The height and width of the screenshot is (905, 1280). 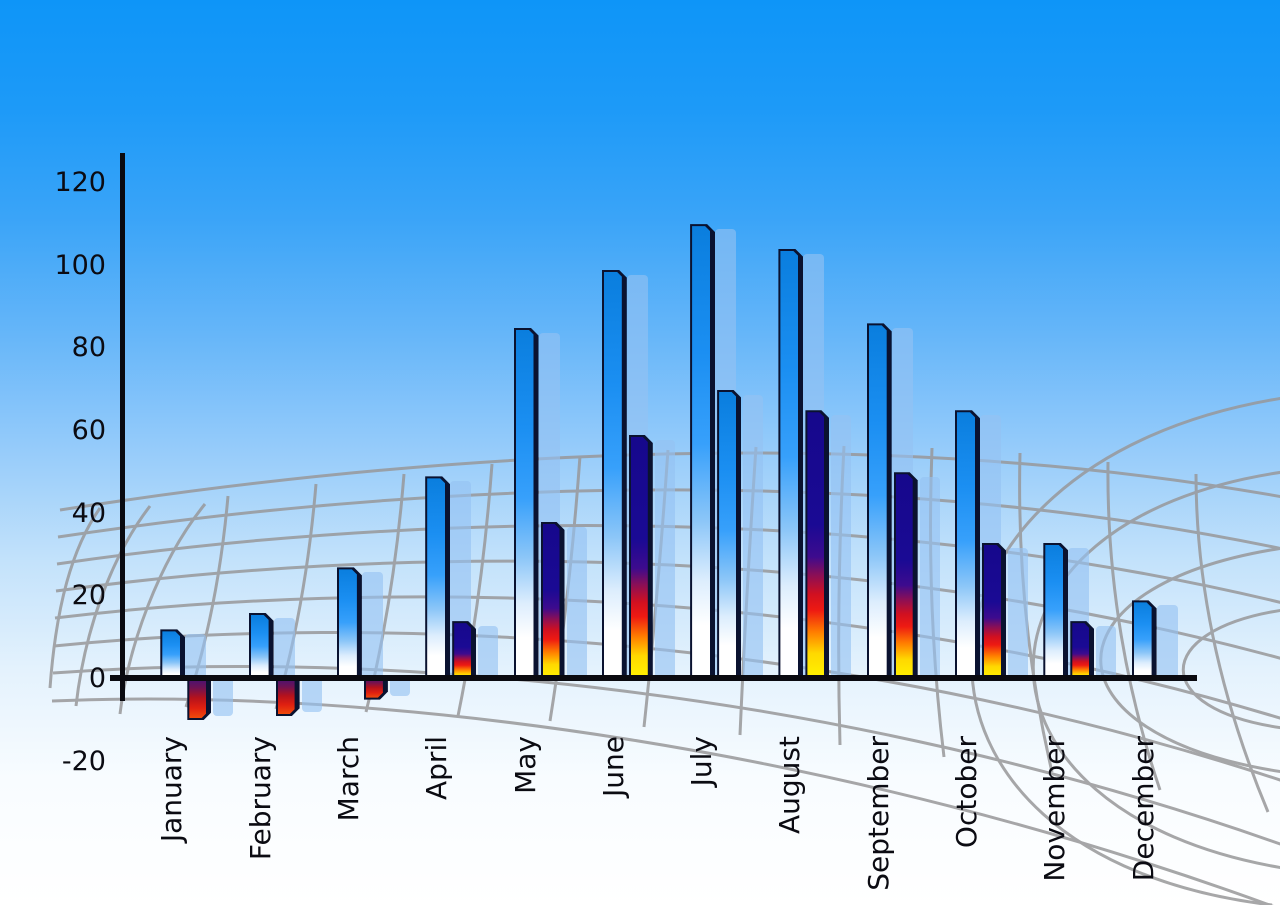 I want to click on bar-June-secondary-fill, so click(x=639, y=558).